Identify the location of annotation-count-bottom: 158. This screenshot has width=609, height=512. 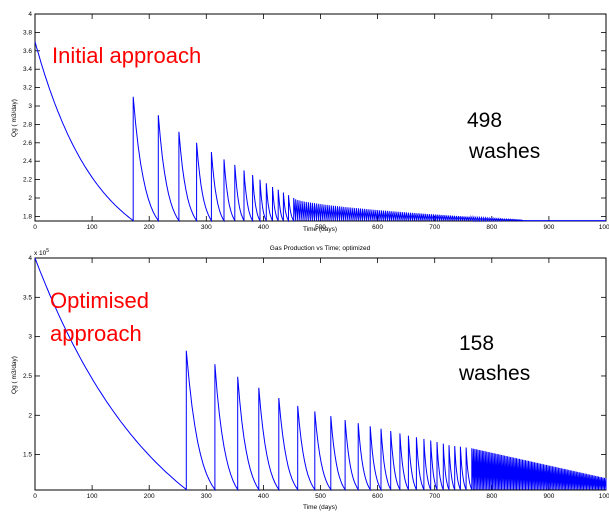
(476, 343).